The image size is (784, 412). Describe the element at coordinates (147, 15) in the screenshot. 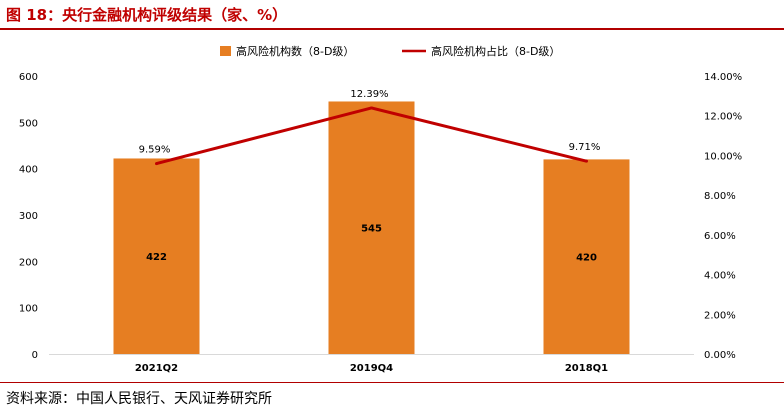

I see `figure-title: 图 18：央行金融机构评级结果（家、%）` at that location.